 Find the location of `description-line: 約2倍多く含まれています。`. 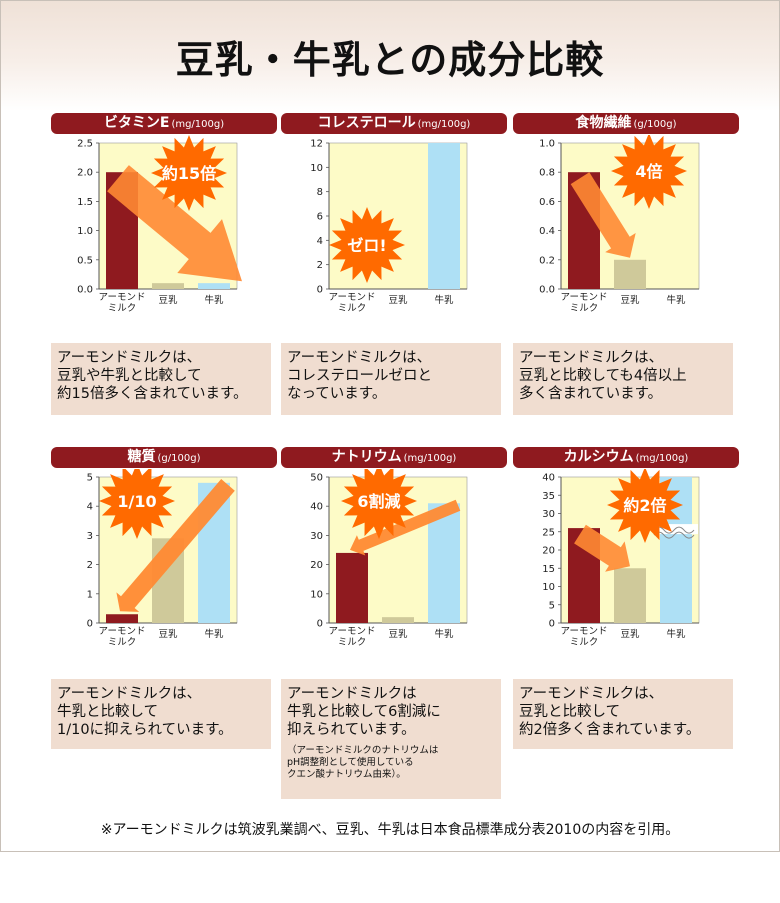

description-line: 約2倍多く含まれています。 is located at coordinates (610, 730).